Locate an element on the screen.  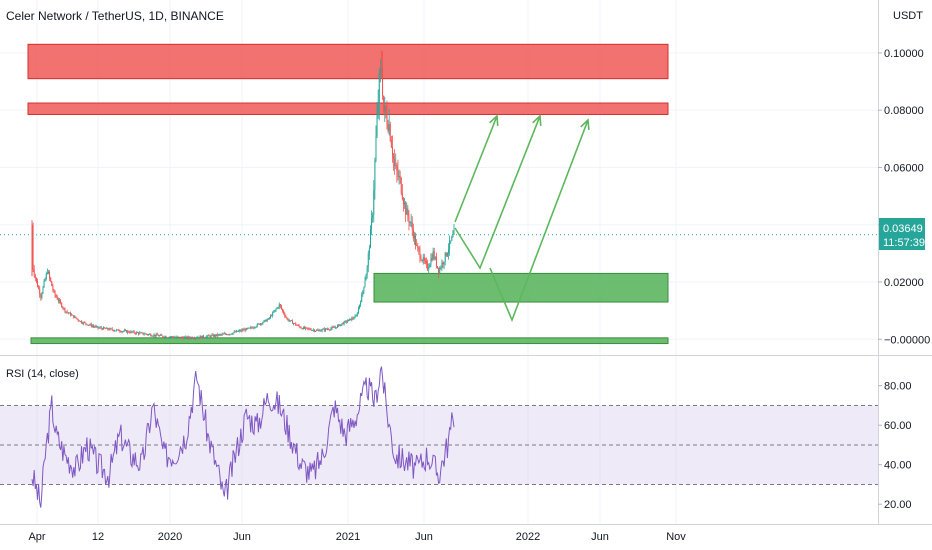
time-tick-label: Jun is located at coordinates (424, 537).